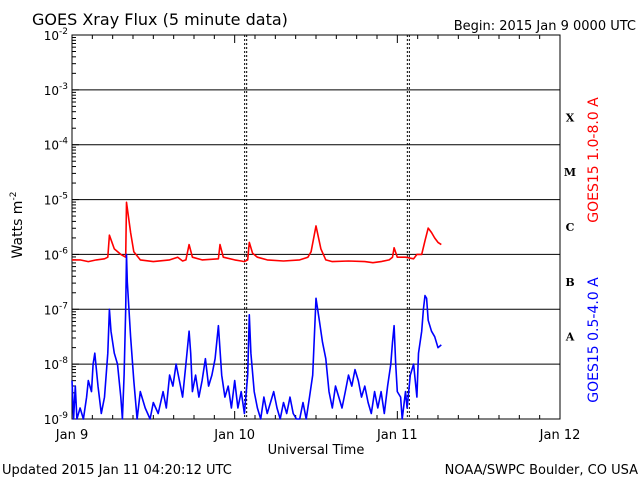  Describe the element at coordinates (545, 26) in the screenshot. I see `begin-label: Begin: 2015 Jan 9 0000 UTC` at that location.